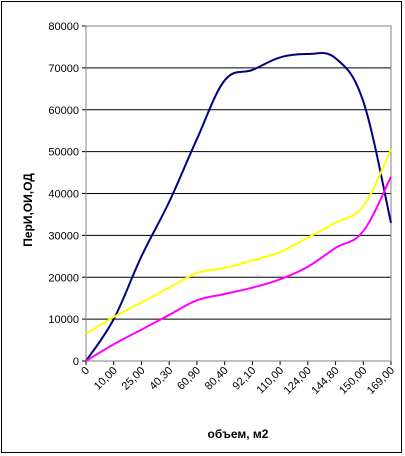  I want to click on x-tick-label: 60,90, so click(189, 379).